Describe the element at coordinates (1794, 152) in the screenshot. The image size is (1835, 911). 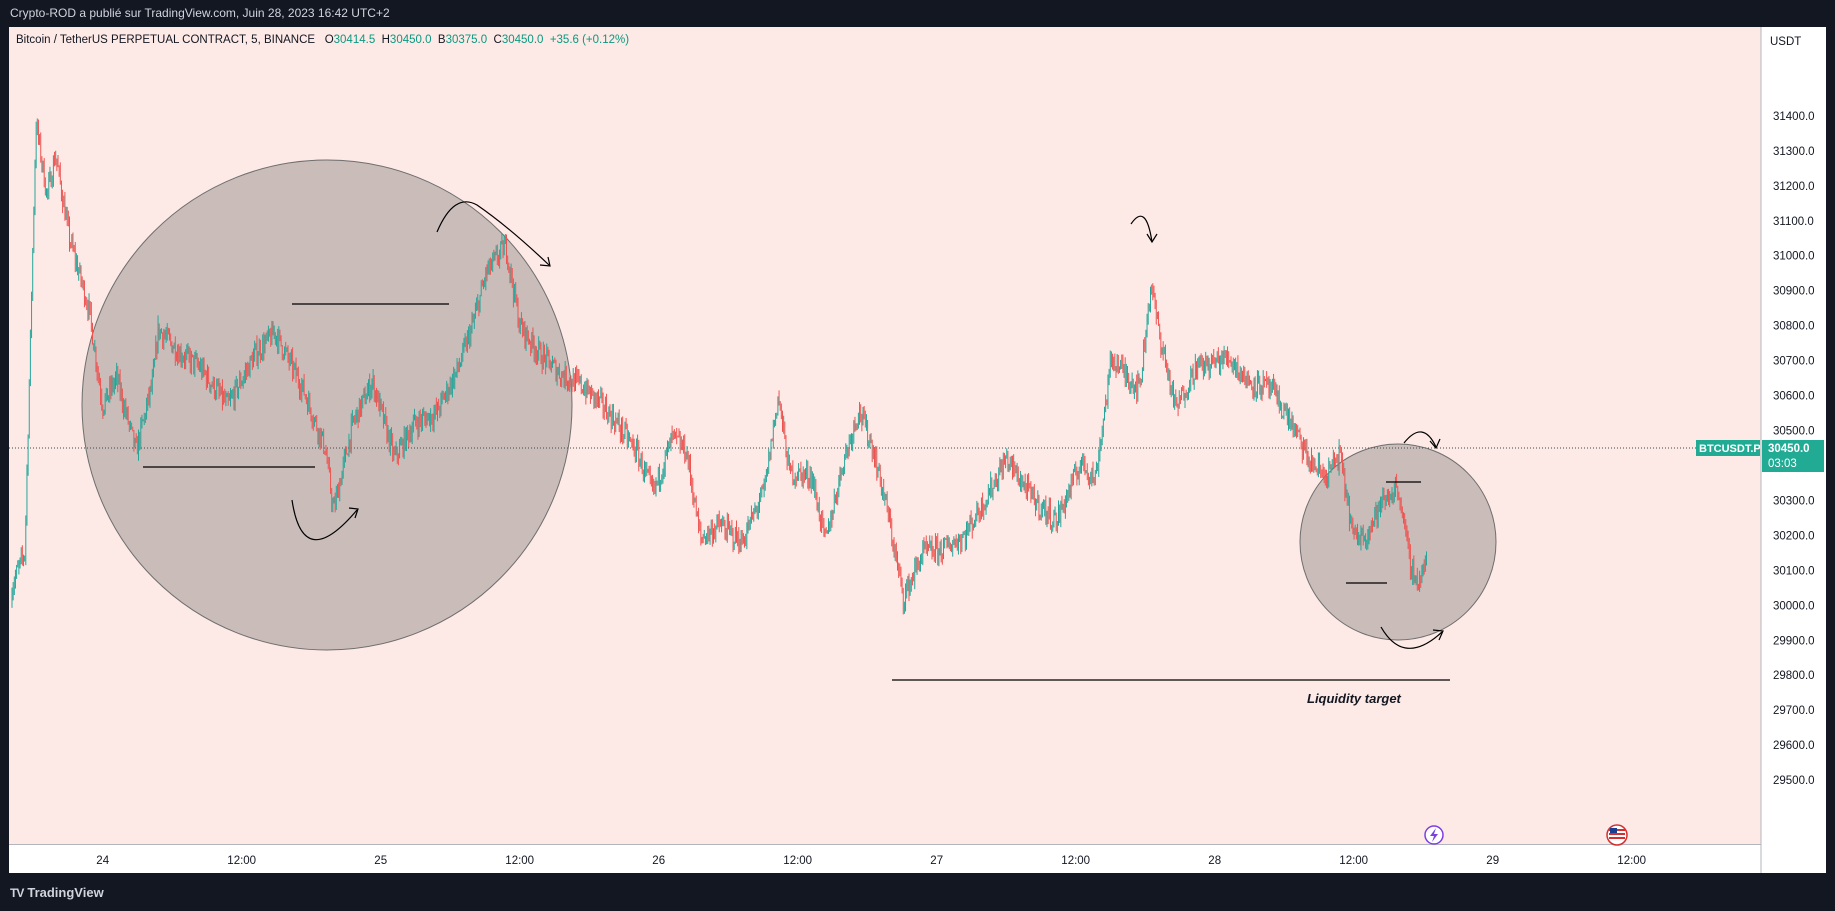
I see `price-tick-label: 31300.0` at that location.